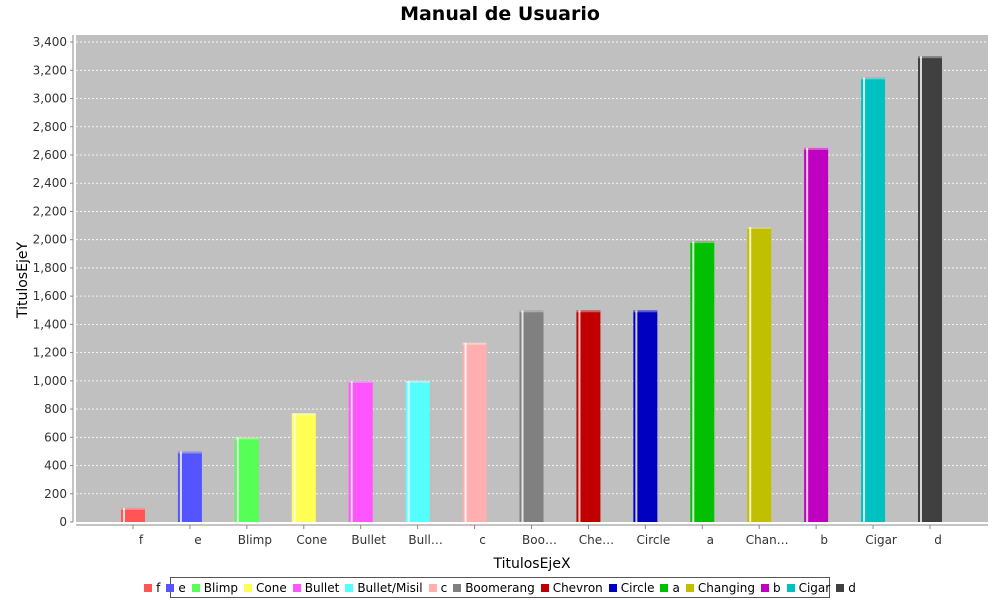 The image size is (1000, 600). I want to click on legend-label: c, so click(444, 587).